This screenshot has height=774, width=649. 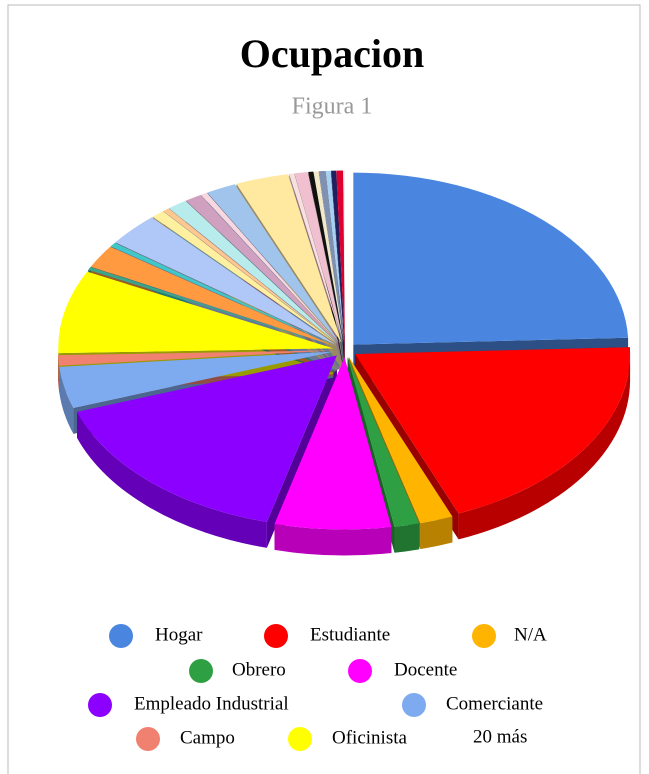 What do you see at coordinates (207, 737) in the screenshot?
I see `legend-label: Campo` at bounding box center [207, 737].